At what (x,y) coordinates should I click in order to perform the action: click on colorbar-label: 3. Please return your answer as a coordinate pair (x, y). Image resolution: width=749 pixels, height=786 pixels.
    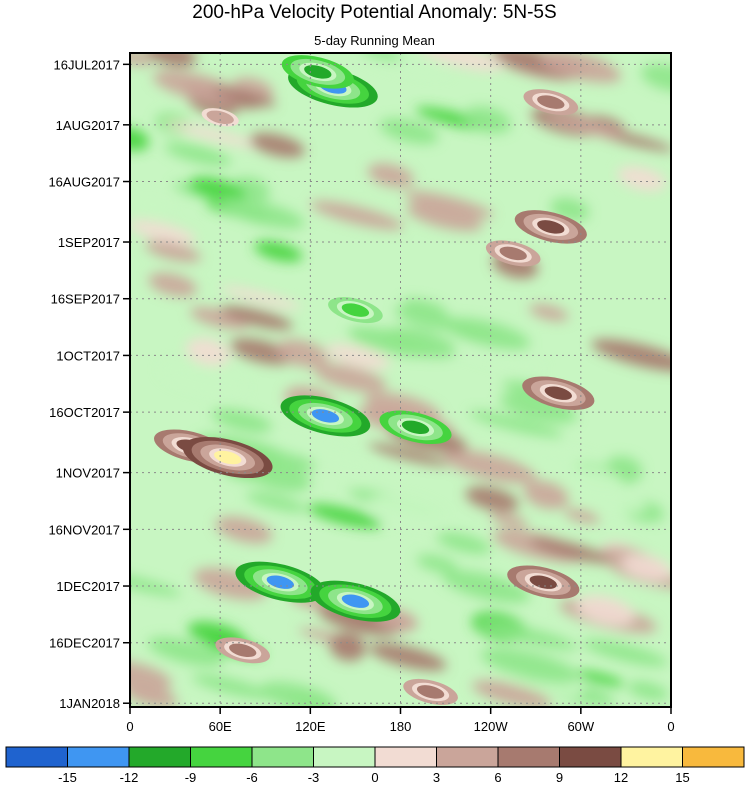
    Looking at the image, I should click on (436, 777).